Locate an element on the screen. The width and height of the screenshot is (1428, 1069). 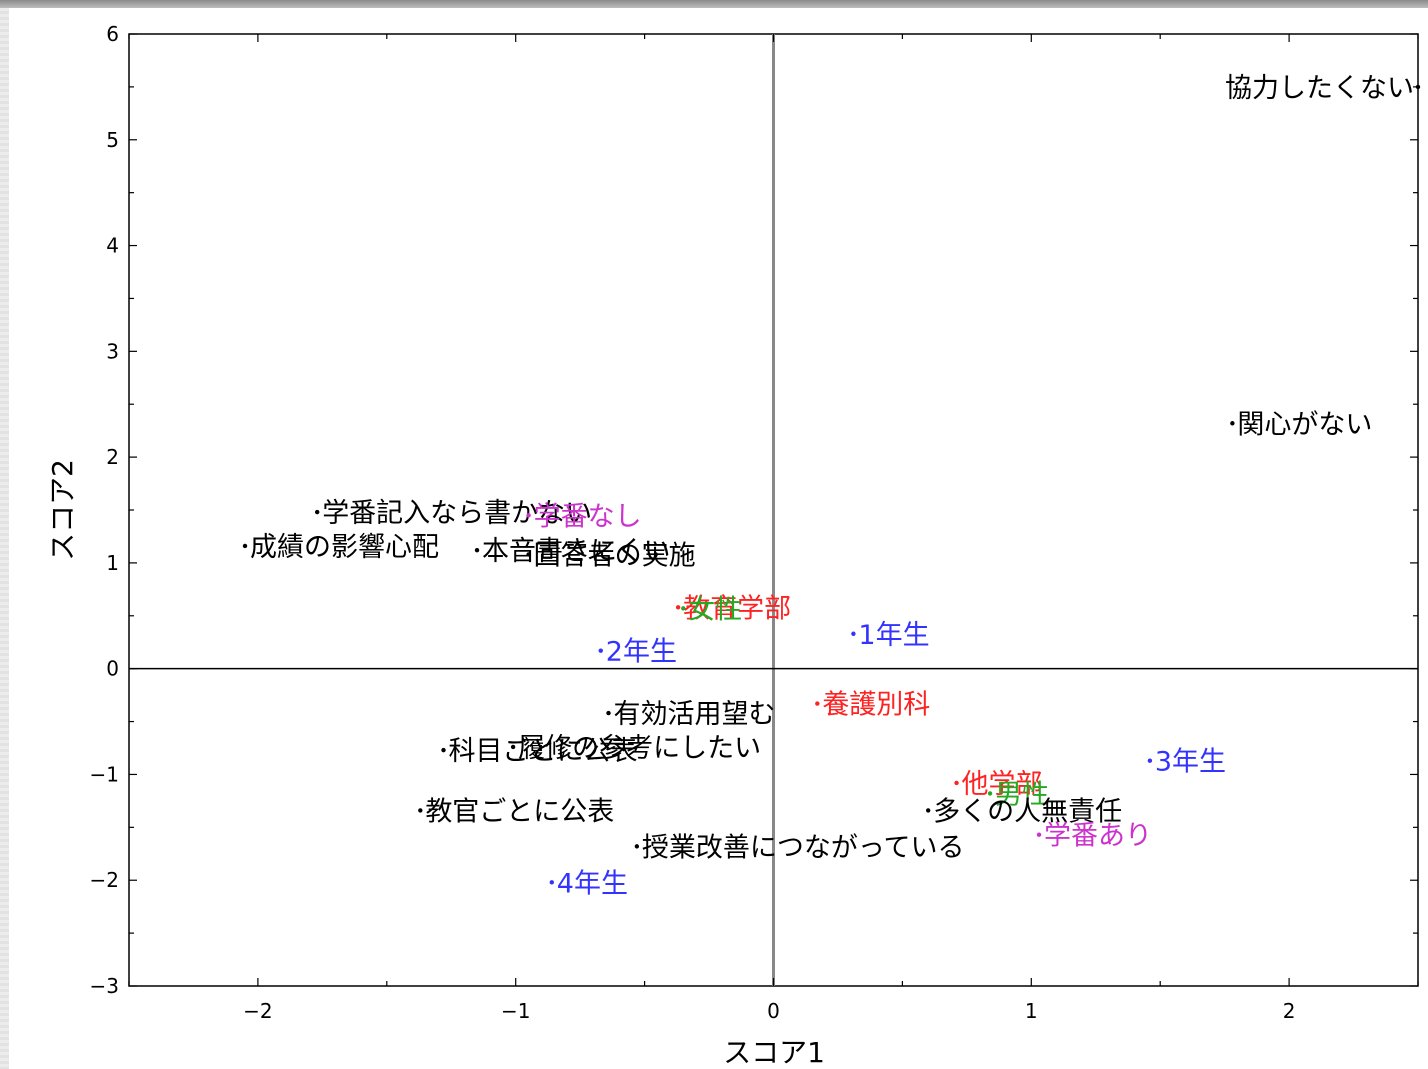
data-point: 学番あり is located at coordinates (1094, 836).